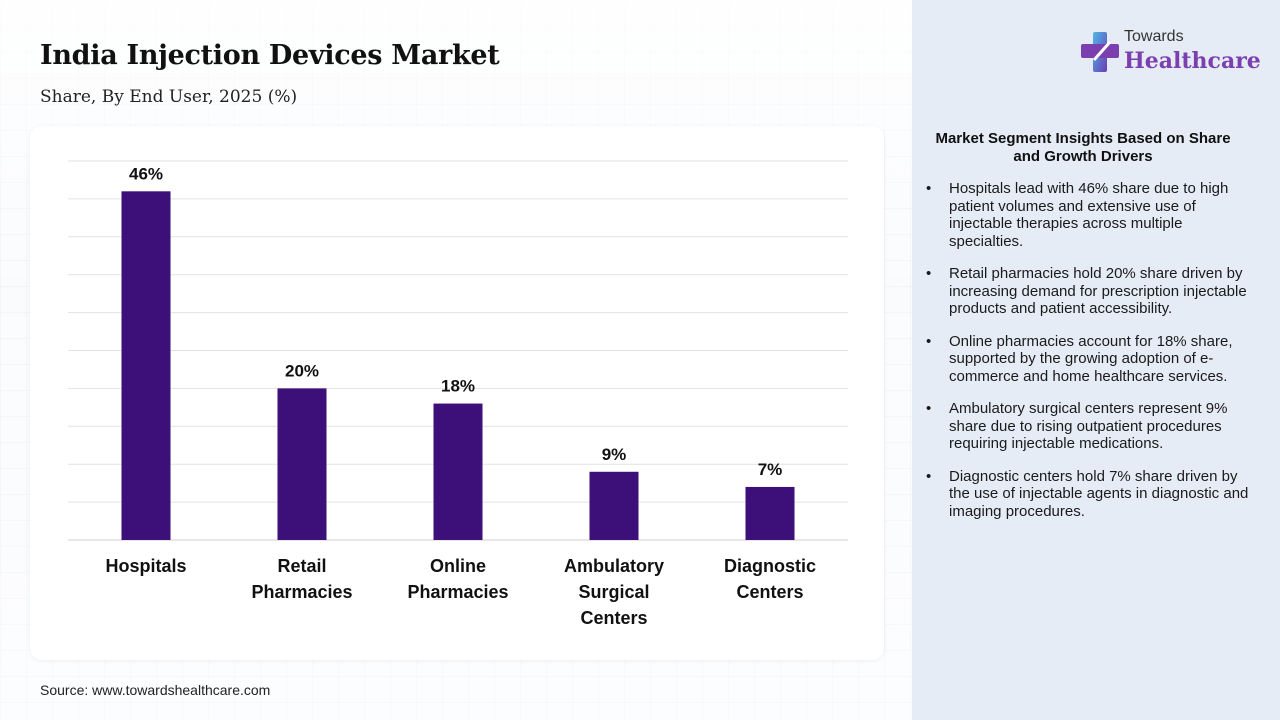  Describe the element at coordinates (146, 173) in the screenshot. I see `data-label: 46%` at that location.